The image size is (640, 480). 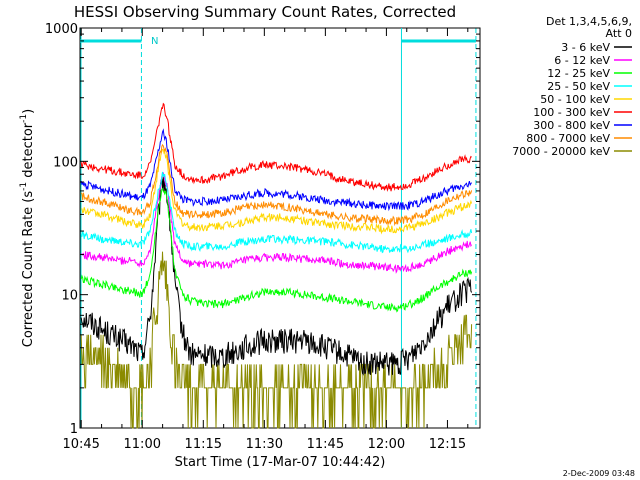 I want to click on y-tick-label-1: 10, so click(x=69, y=296).